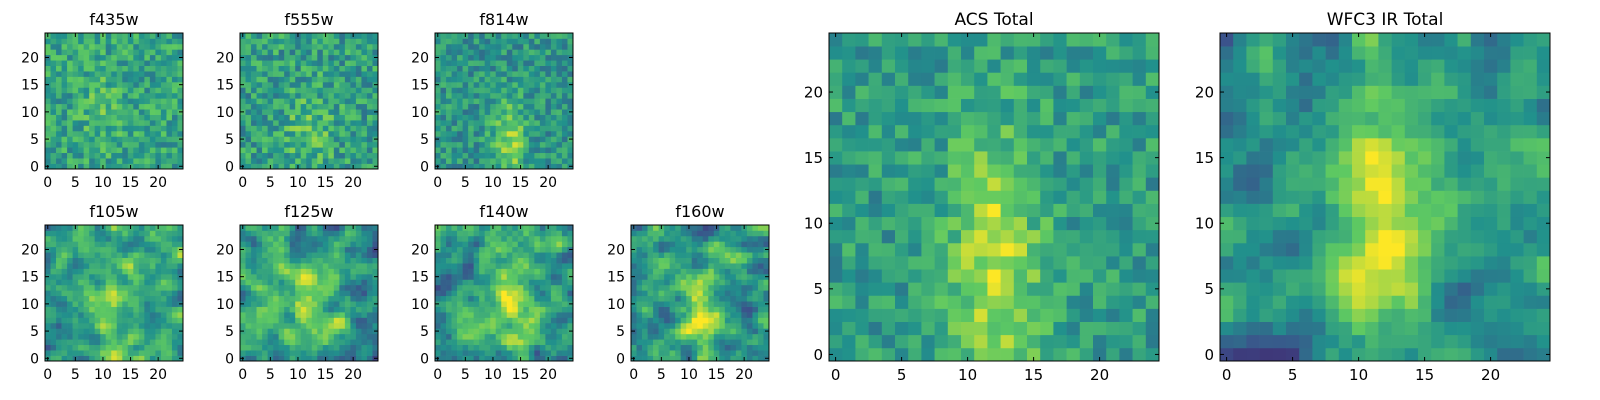 Image resolution: width=1600 pixels, height=400 pixels. Describe the element at coordinates (503, 19) in the screenshot. I see `panel-title: f814w` at that location.